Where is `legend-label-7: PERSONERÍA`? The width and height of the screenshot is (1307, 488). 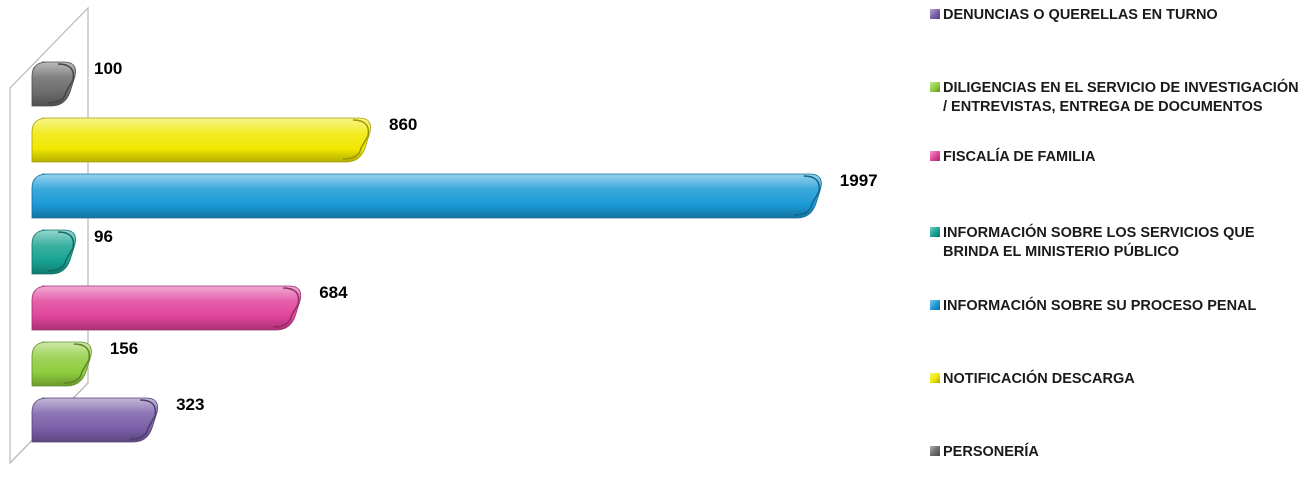 legend-label-7: PERSONERÍA is located at coordinates (991, 452).